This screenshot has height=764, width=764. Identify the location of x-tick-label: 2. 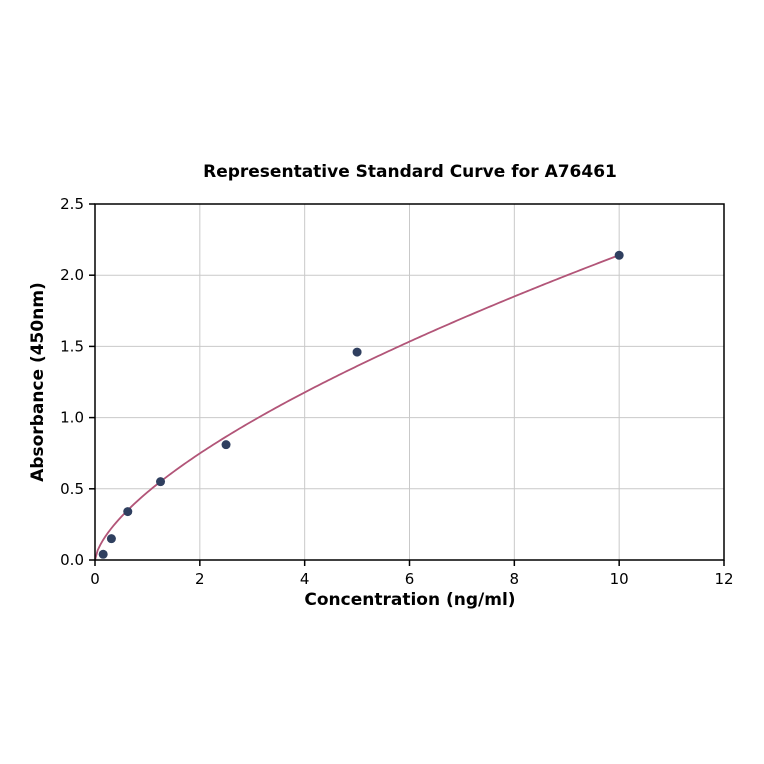
(200, 579).